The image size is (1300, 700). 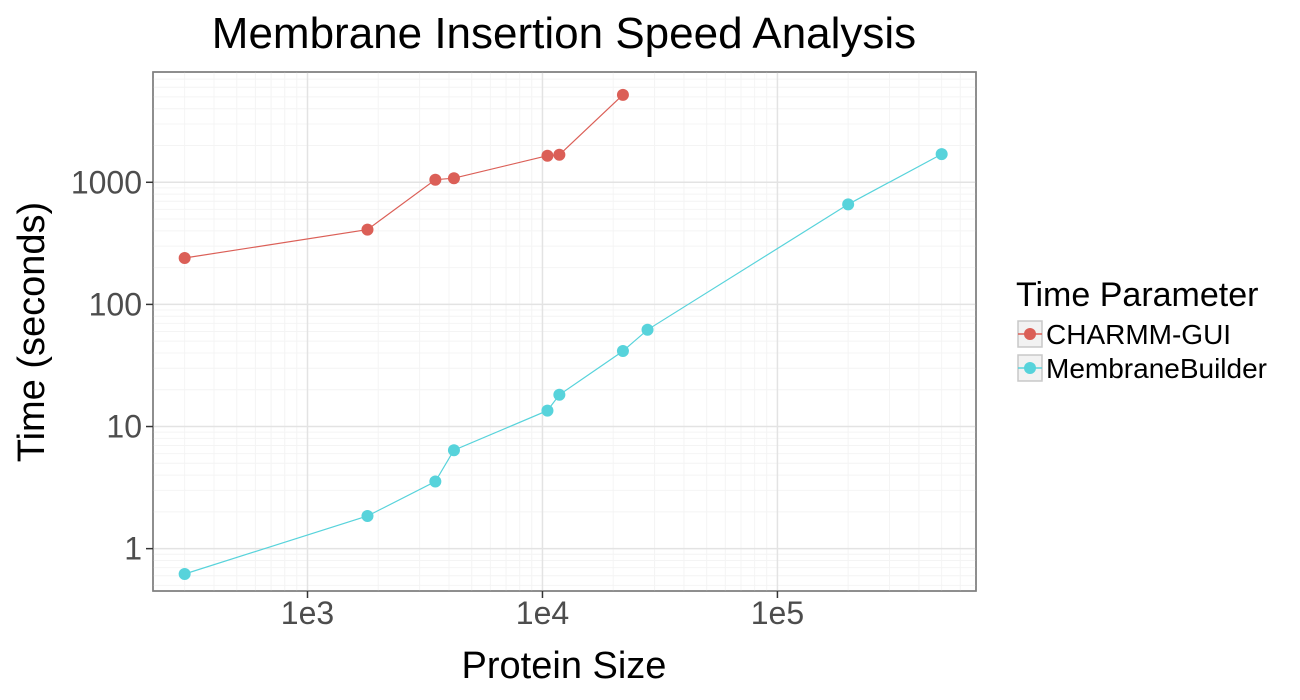 I want to click on x-tick-label: 1e4, so click(x=542, y=613).